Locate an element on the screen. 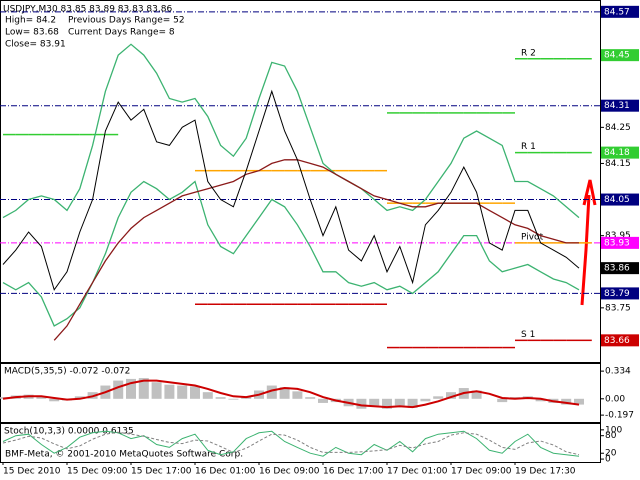  pivot-label: Pivot is located at coordinates (532, 237).